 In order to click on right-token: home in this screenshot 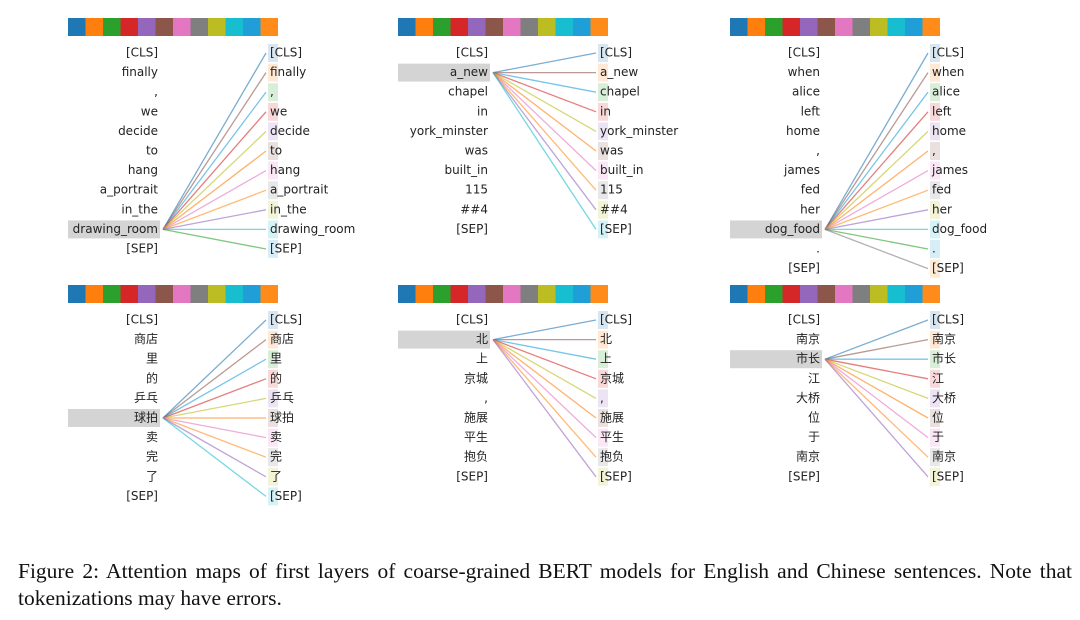, I will do `click(949, 131)`.